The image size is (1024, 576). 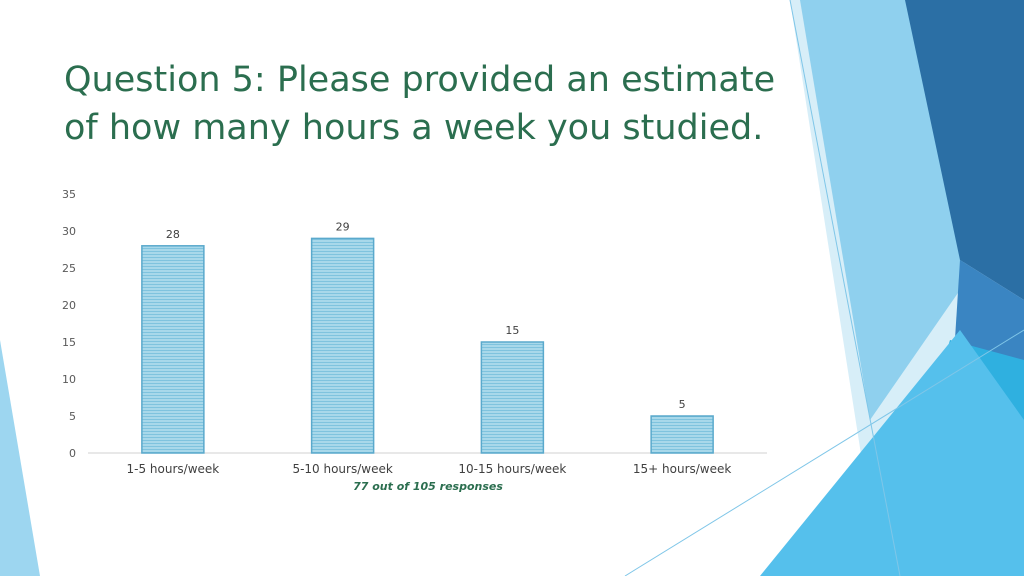 I want to click on data-label: 5, so click(x=682, y=404).